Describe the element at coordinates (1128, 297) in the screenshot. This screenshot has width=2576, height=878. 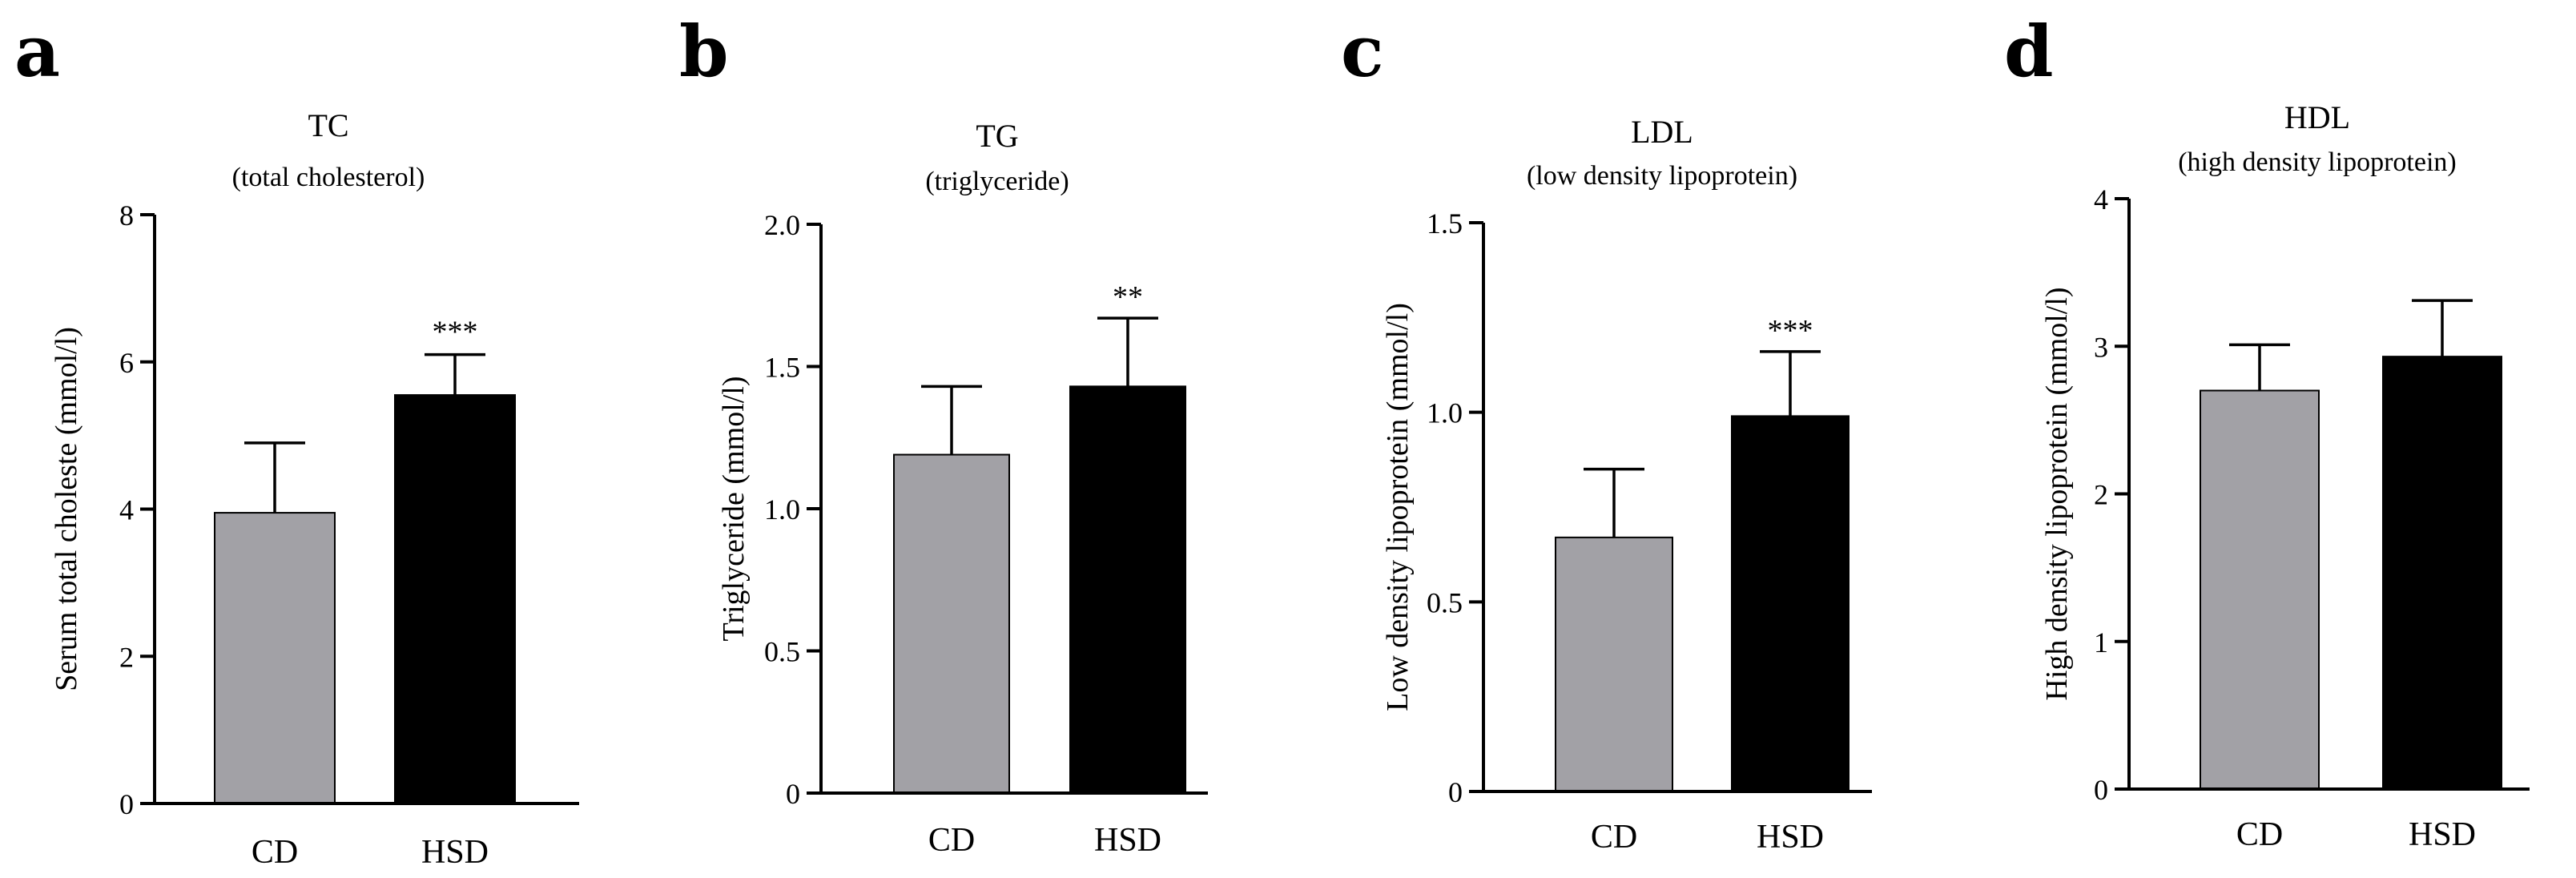
I see `significance-label: **` at that location.